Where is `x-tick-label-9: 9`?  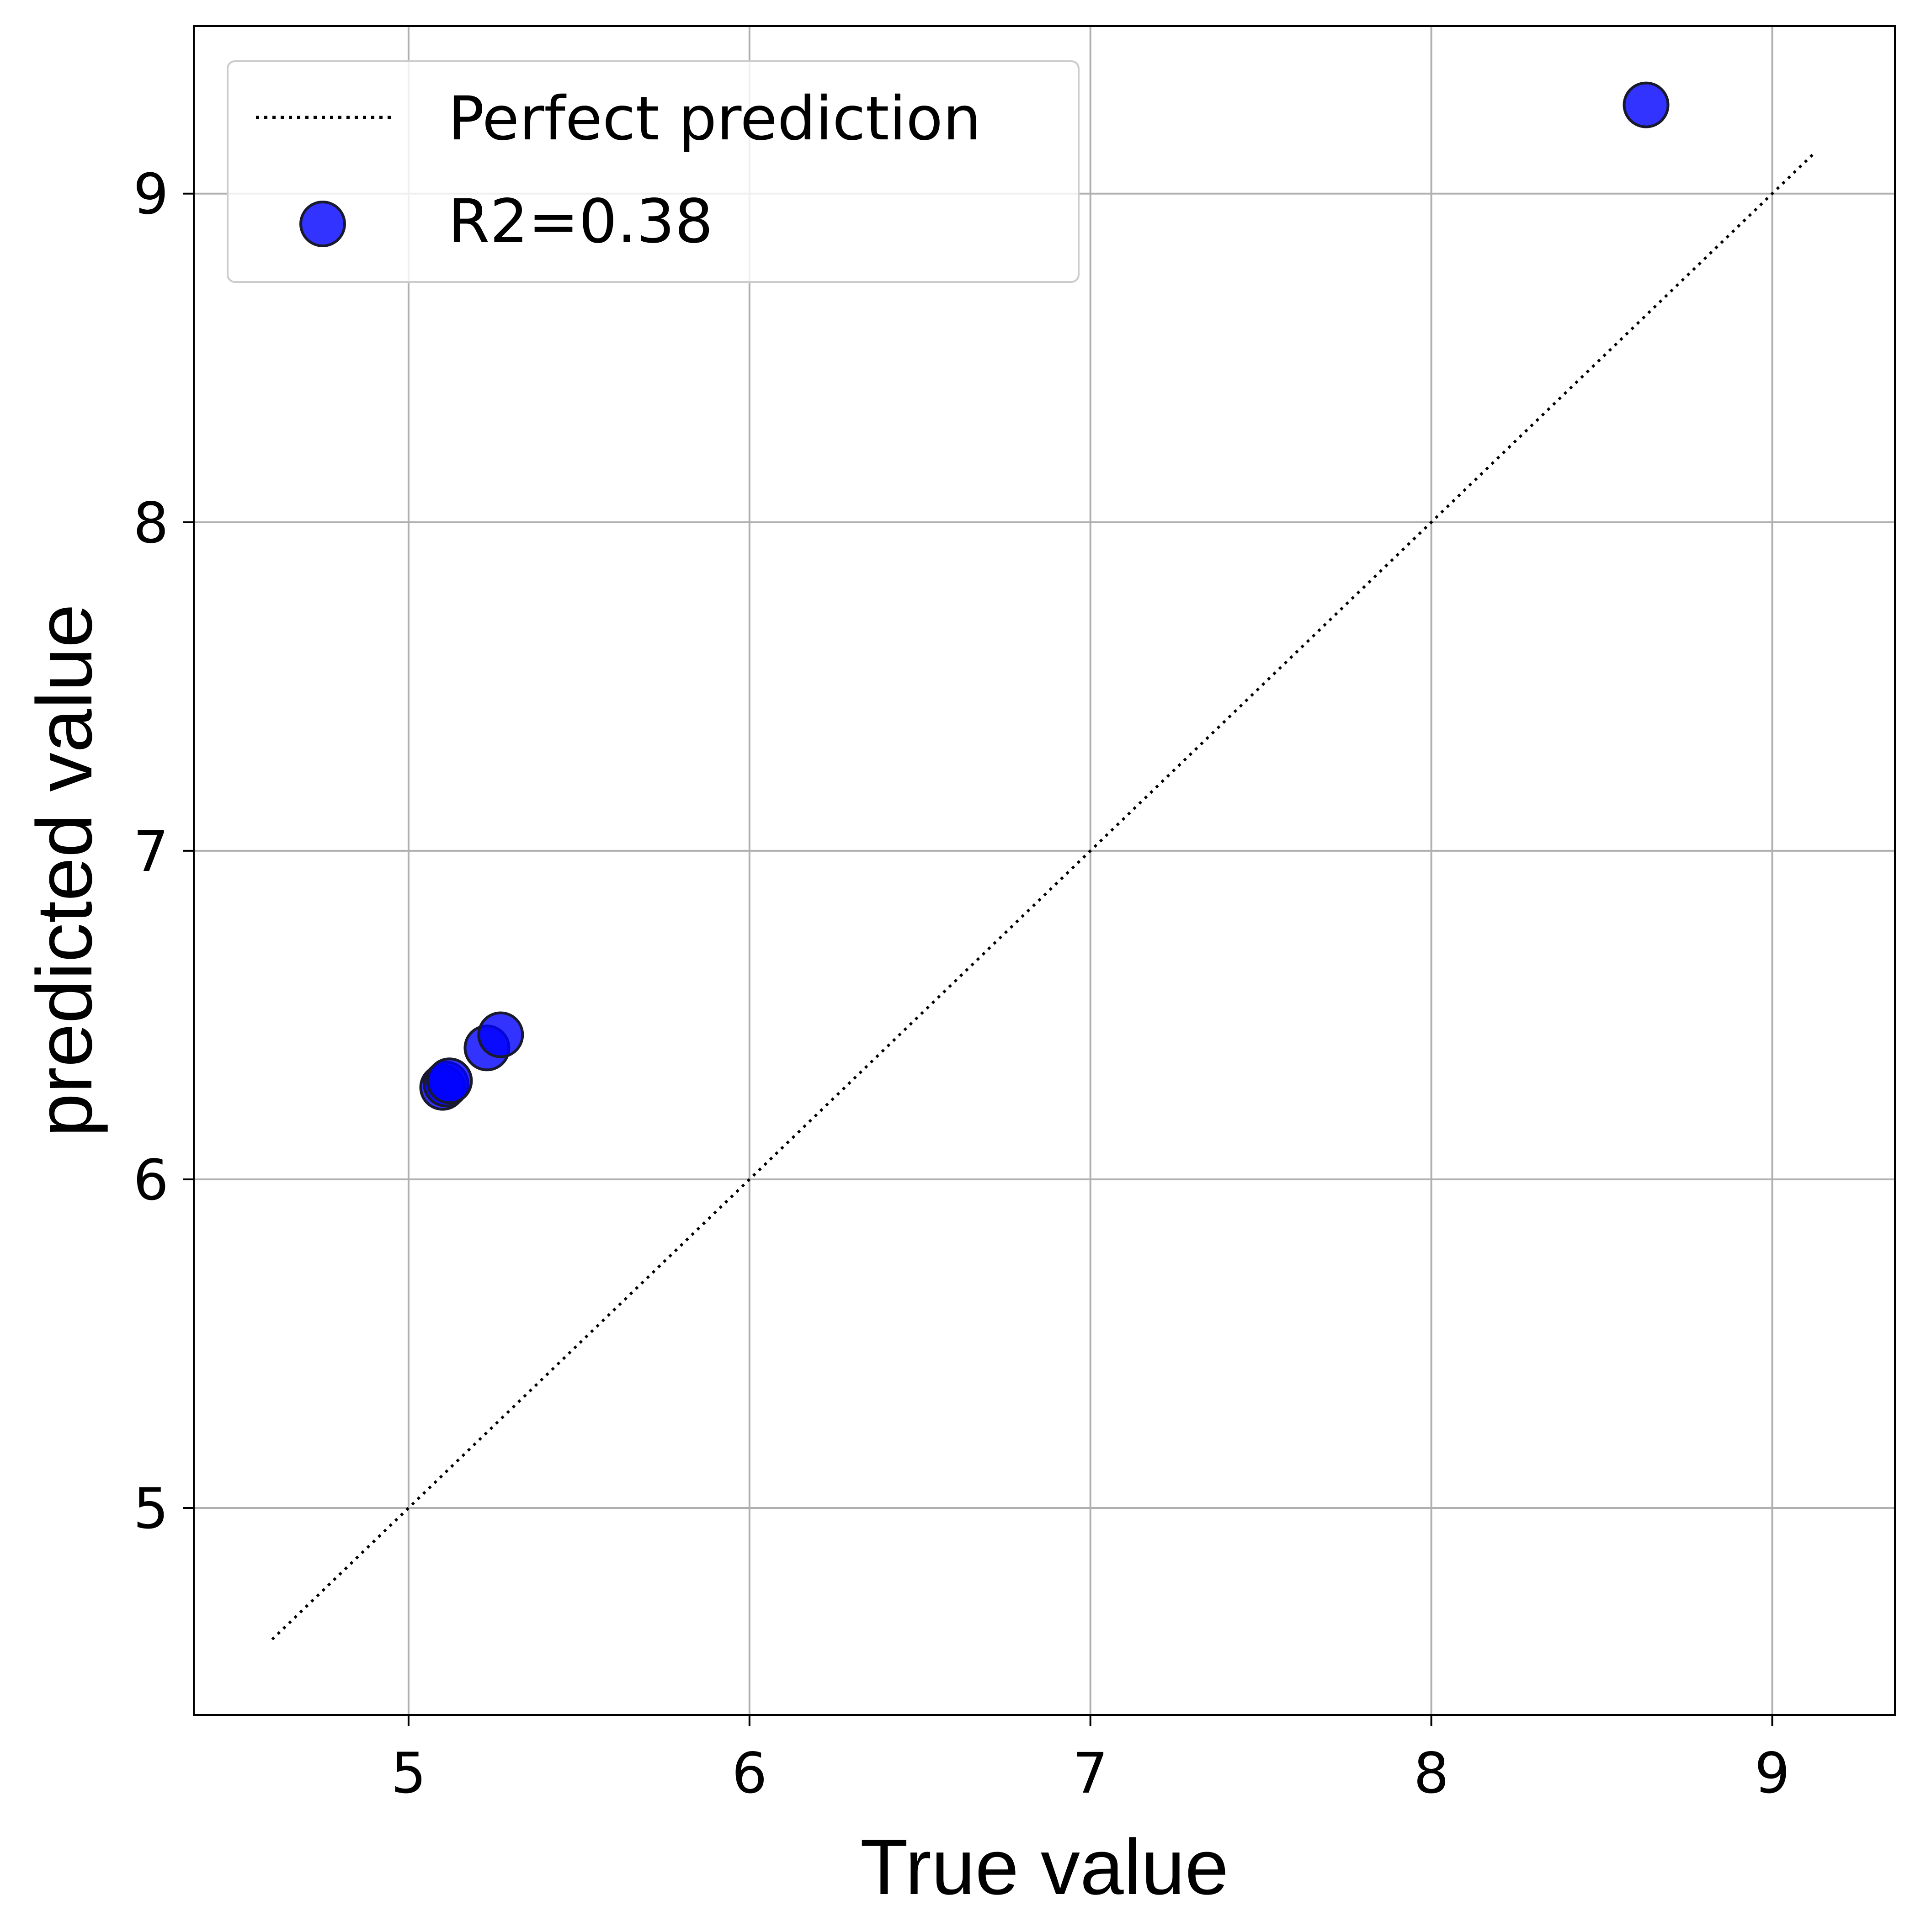
x-tick-label-9: 9 is located at coordinates (1772, 1773).